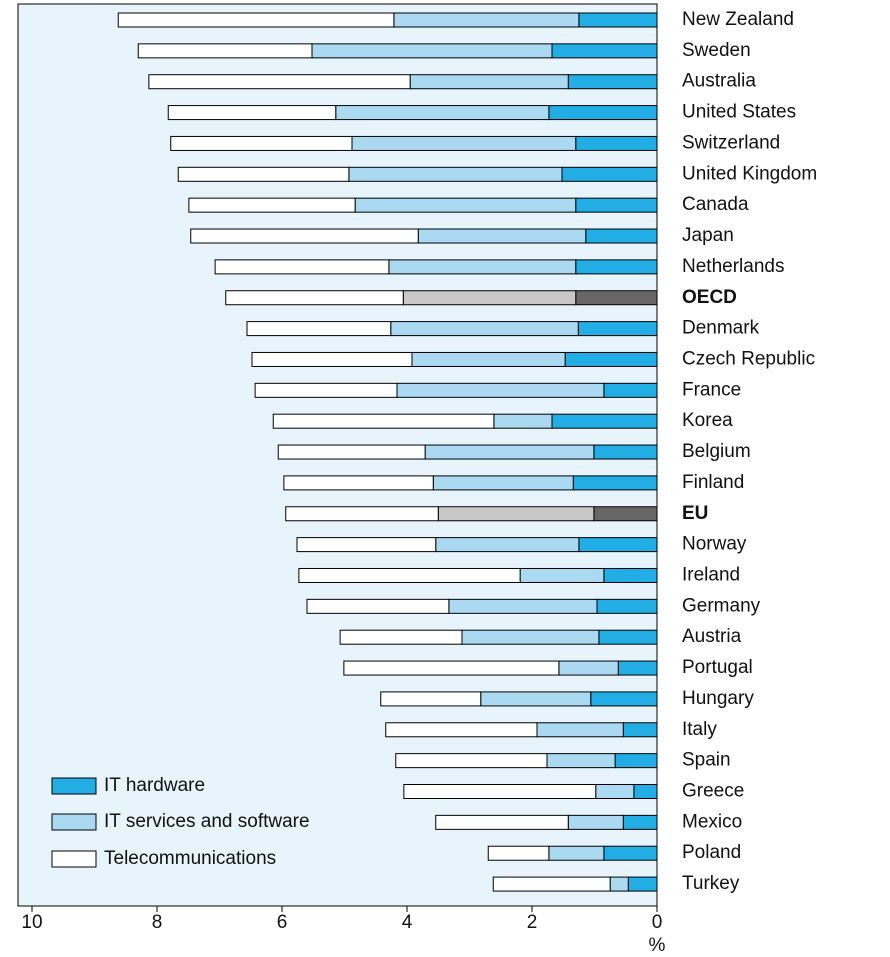 The height and width of the screenshot is (957, 890). Describe the element at coordinates (190, 858) in the screenshot. I see `legend-label: Telecommunications` at that location.